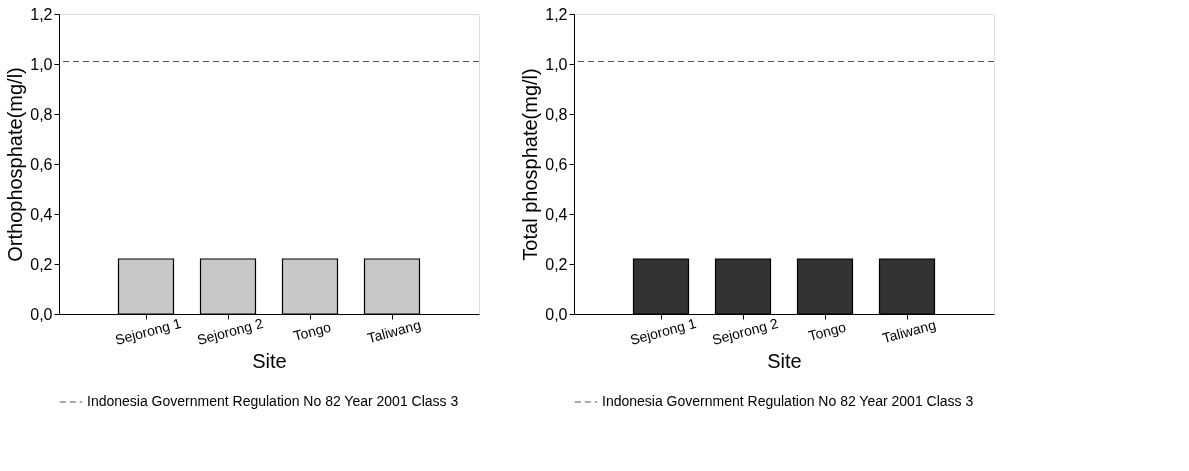 The width and height of the screenshot is (1189, 471). What do you see at coordinates (530, 164) in the screenshot?
I see `y-axis-title: Total phosphate(mg/l)` at bounding box center [530, 164].